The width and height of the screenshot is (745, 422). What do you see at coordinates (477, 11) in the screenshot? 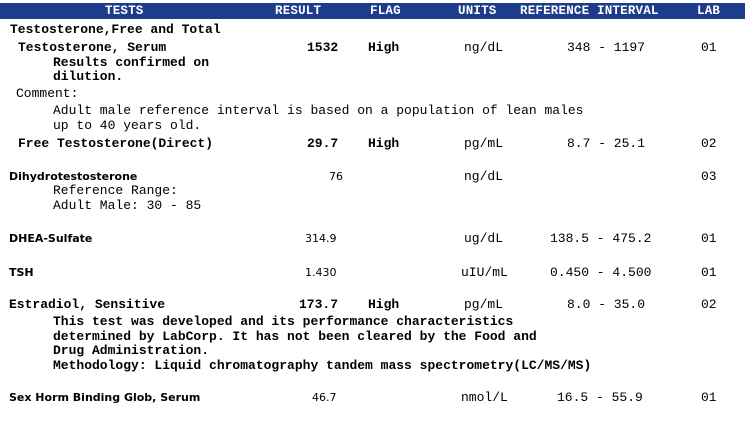
I see `header-units: UNITS` at bounding box center [477, 11].